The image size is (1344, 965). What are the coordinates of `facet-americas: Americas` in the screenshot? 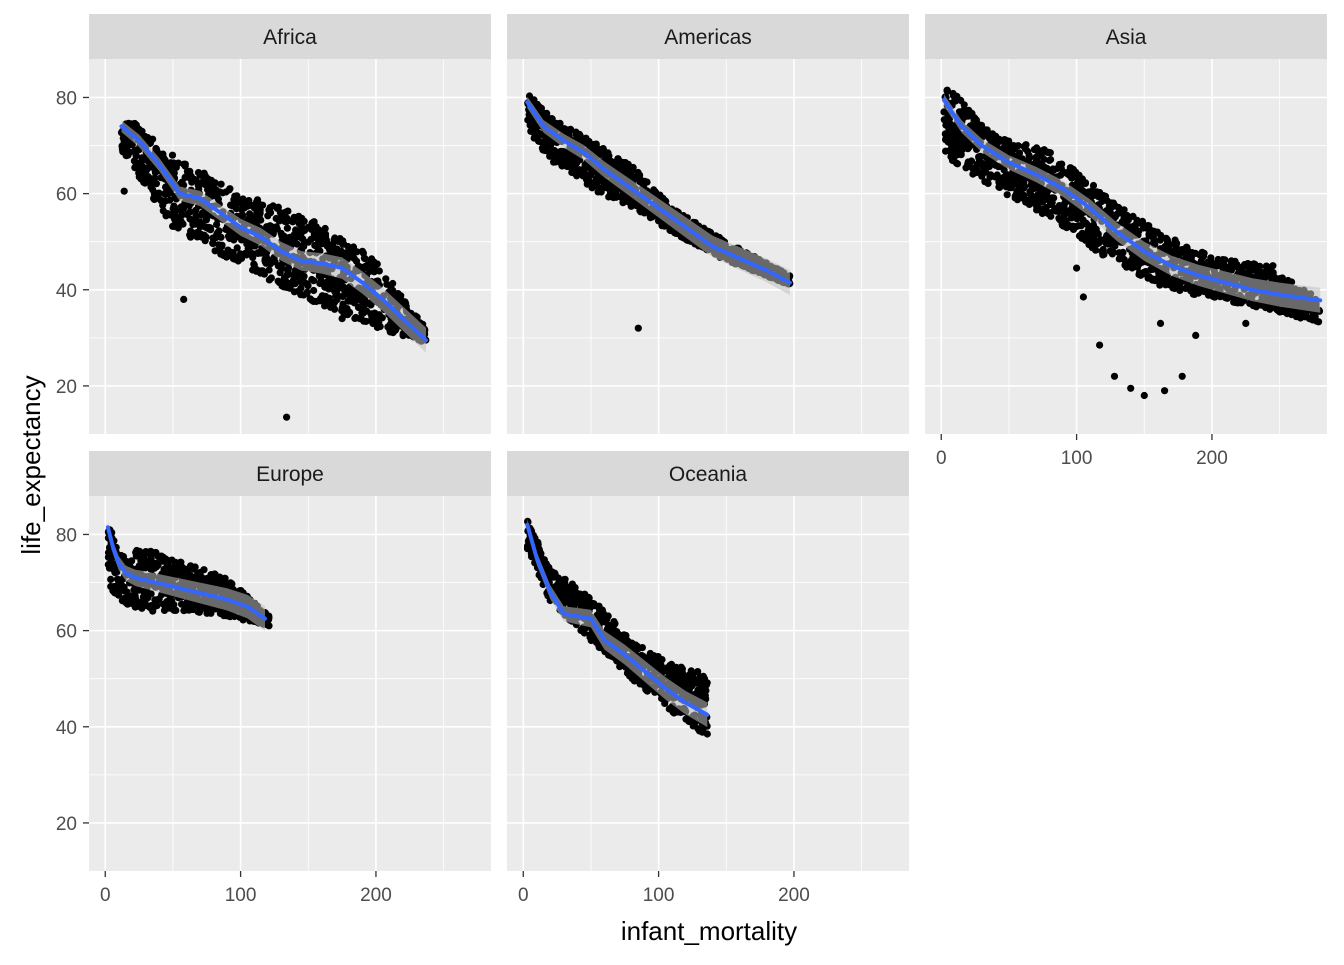 It's located at (708, 224).